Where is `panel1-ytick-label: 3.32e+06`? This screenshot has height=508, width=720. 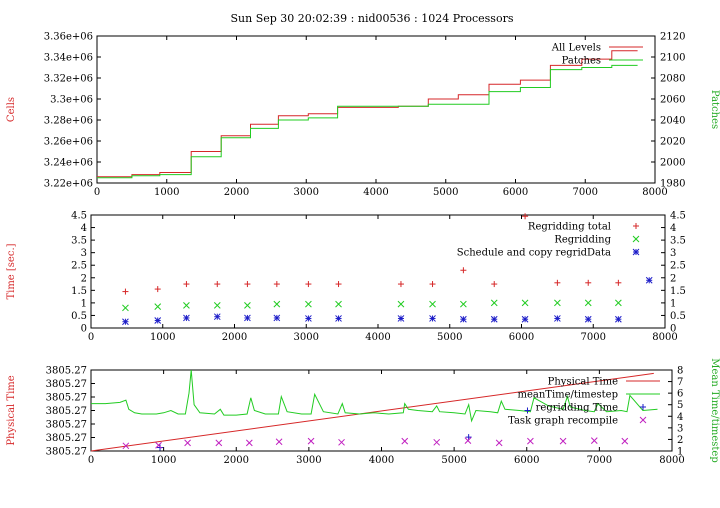 panel1-ytick-label: 3.32e+06 is located at coordinates (68, 79).